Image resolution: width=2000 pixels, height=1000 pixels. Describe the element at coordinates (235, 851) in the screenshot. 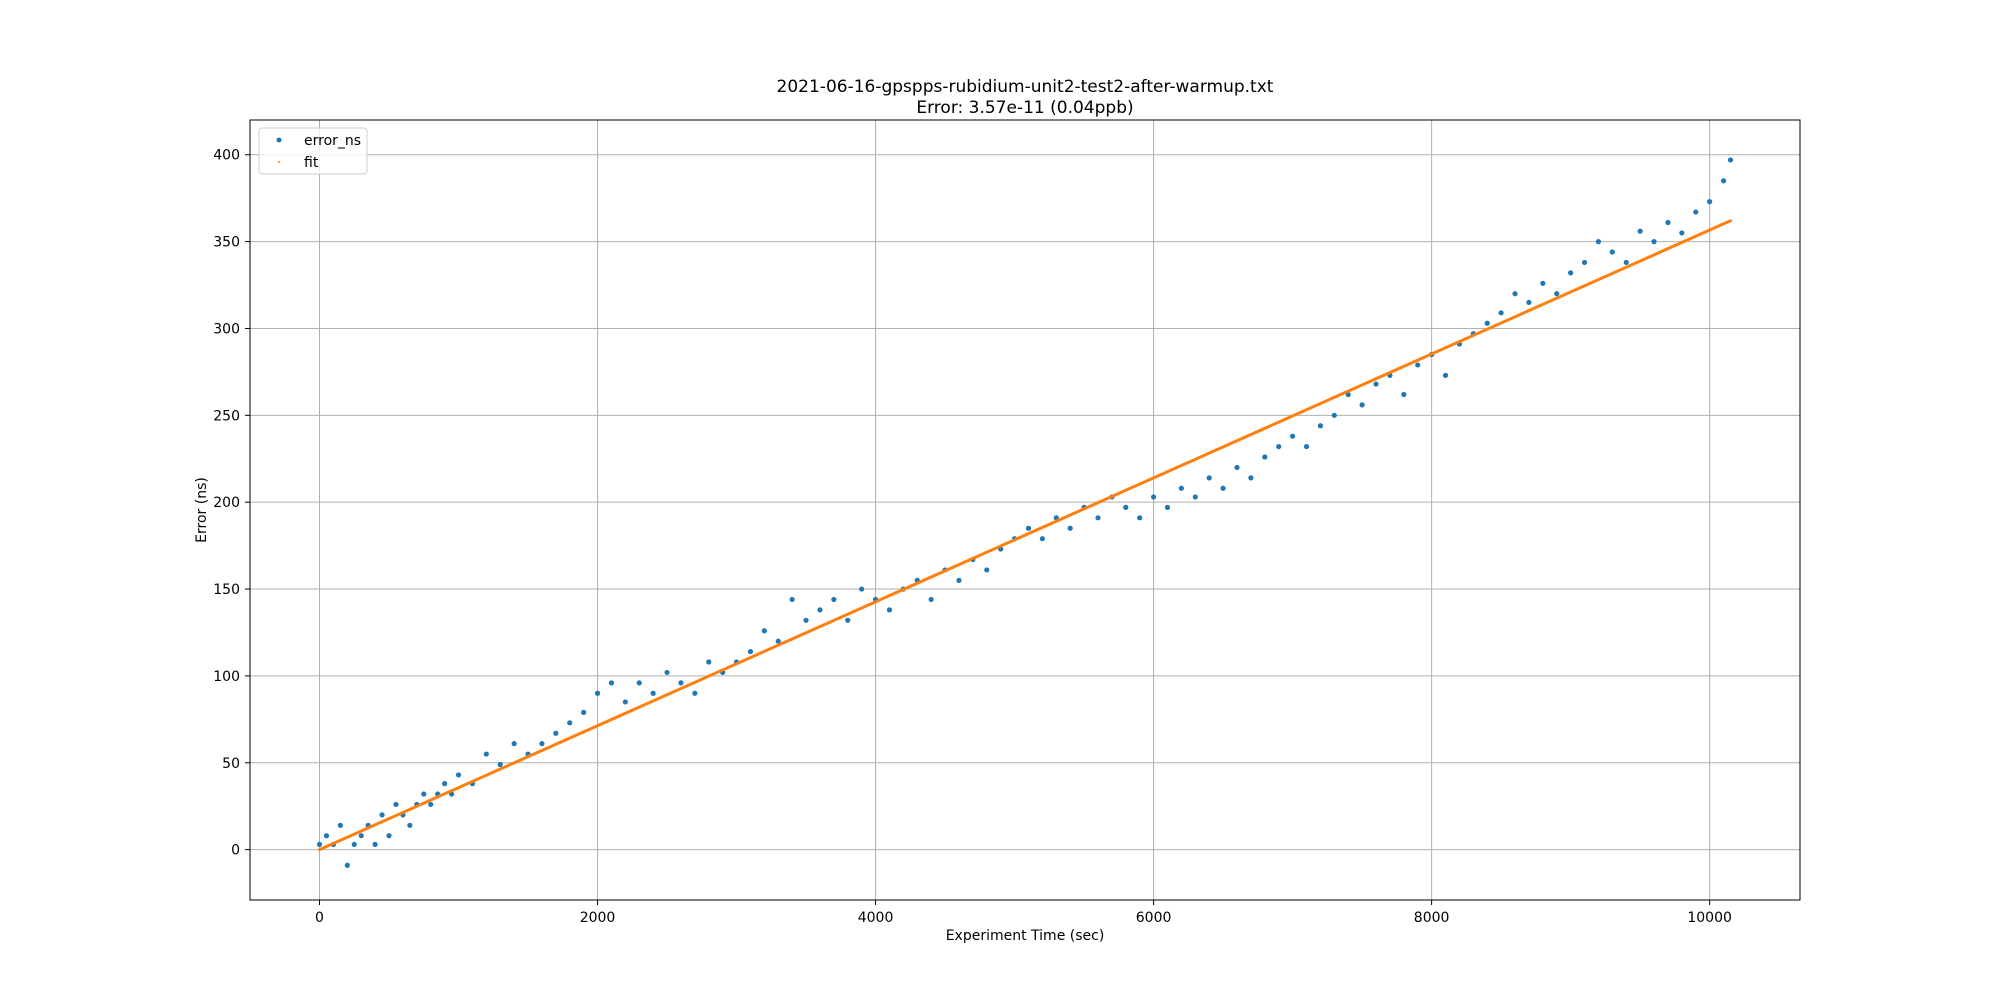

I see `y-tick-label: 0` at that location.